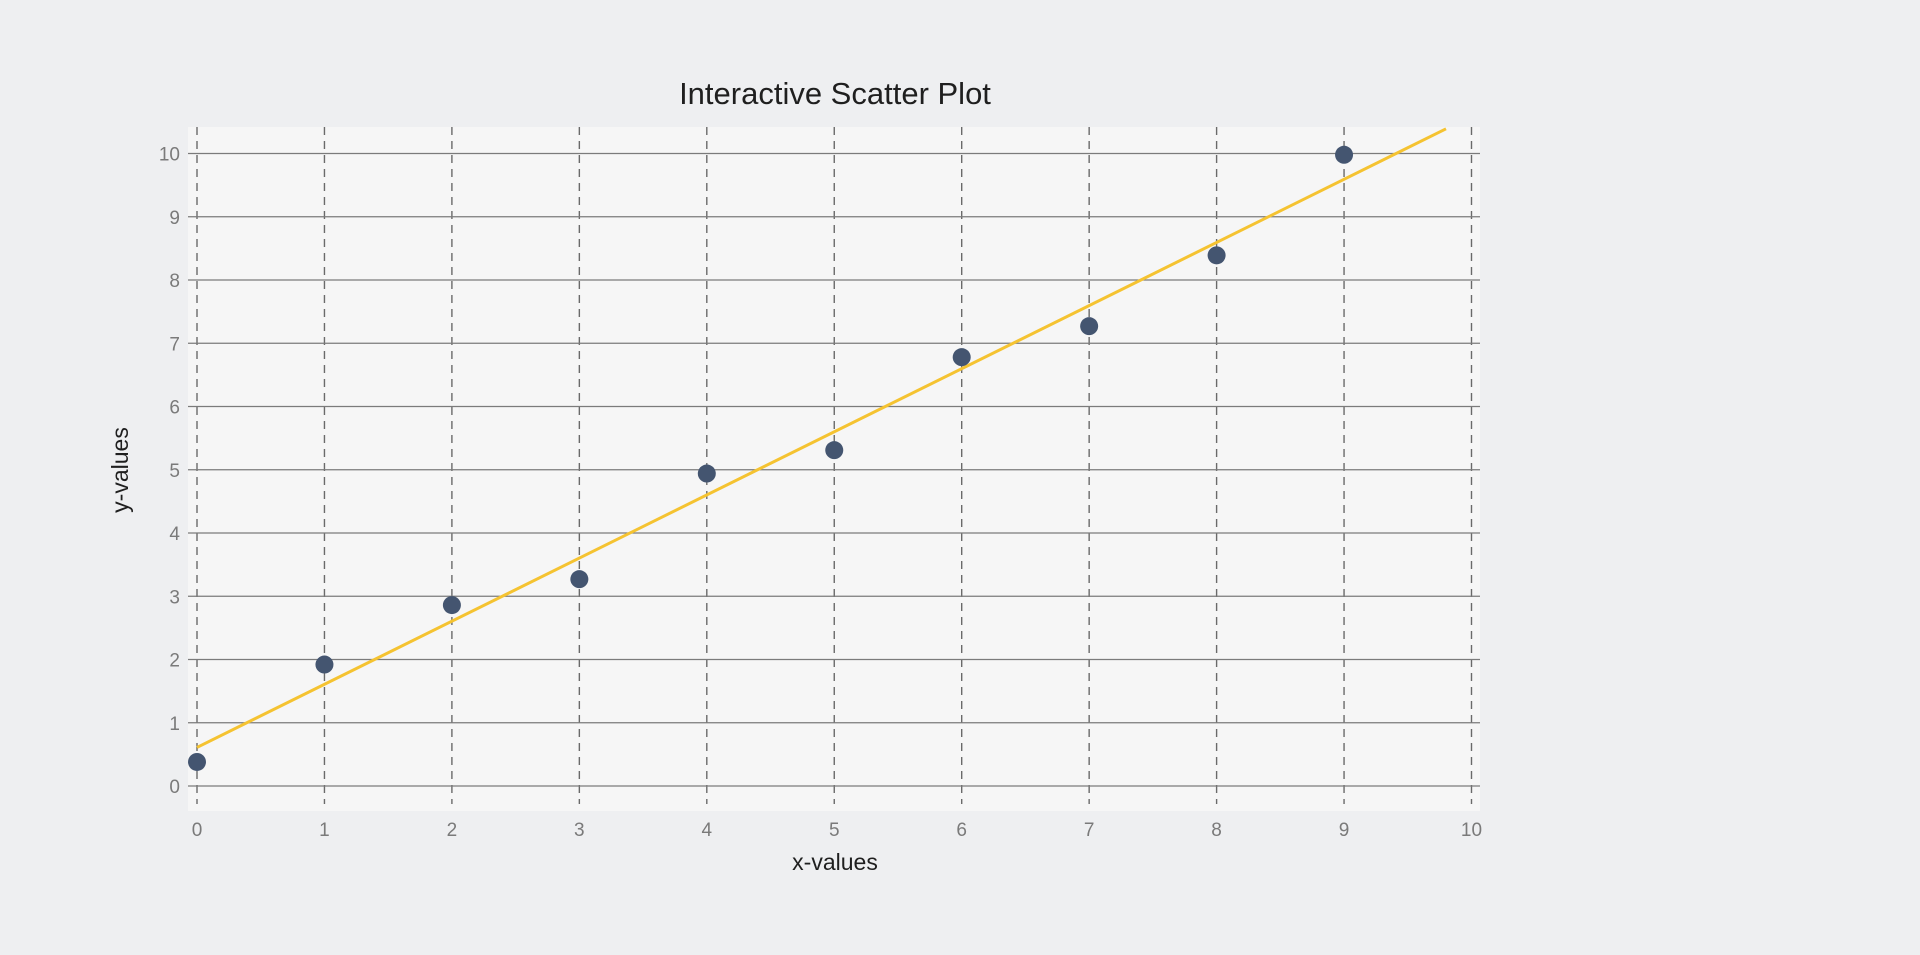 The width and height of the screenshot is (1920, 955). What do you see at coordinates (174, 534) in the screenshot?
I see `y-tick-label: 4` at bounding box center [174, 534].